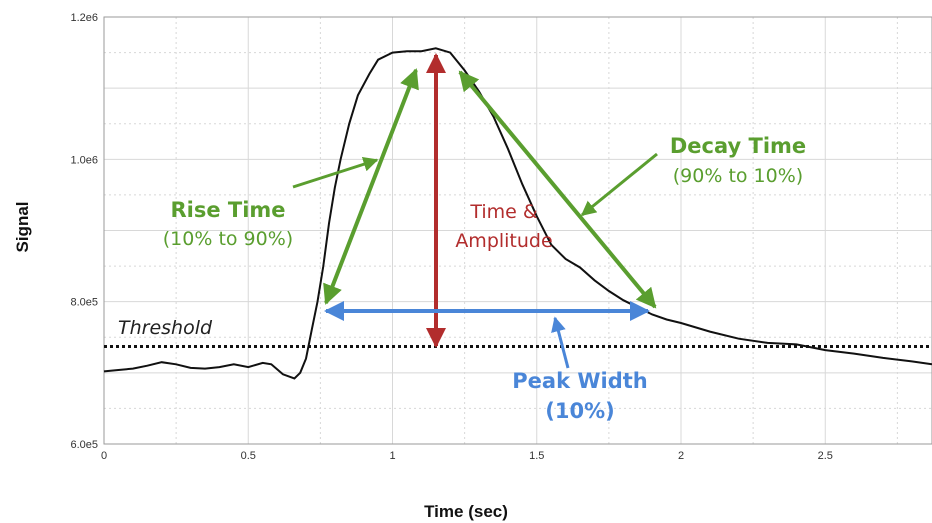 Image resolution: width=932 pixels, height=523 pixels. Describe the element at coordinates (825, 456) in the screenshot. I see `x-tick-label: 2.5` at that location.